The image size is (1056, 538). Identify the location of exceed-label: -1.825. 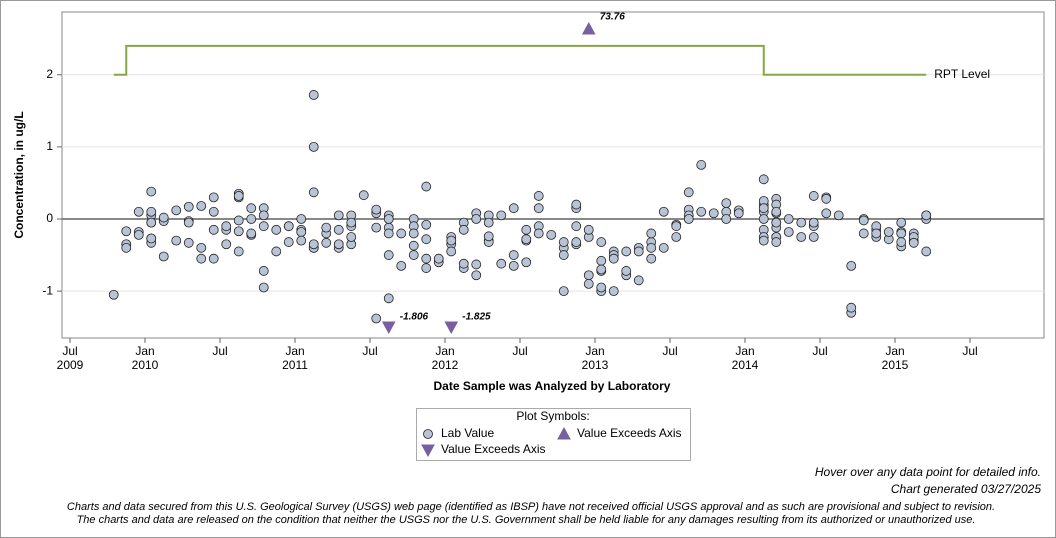
(476, 317).